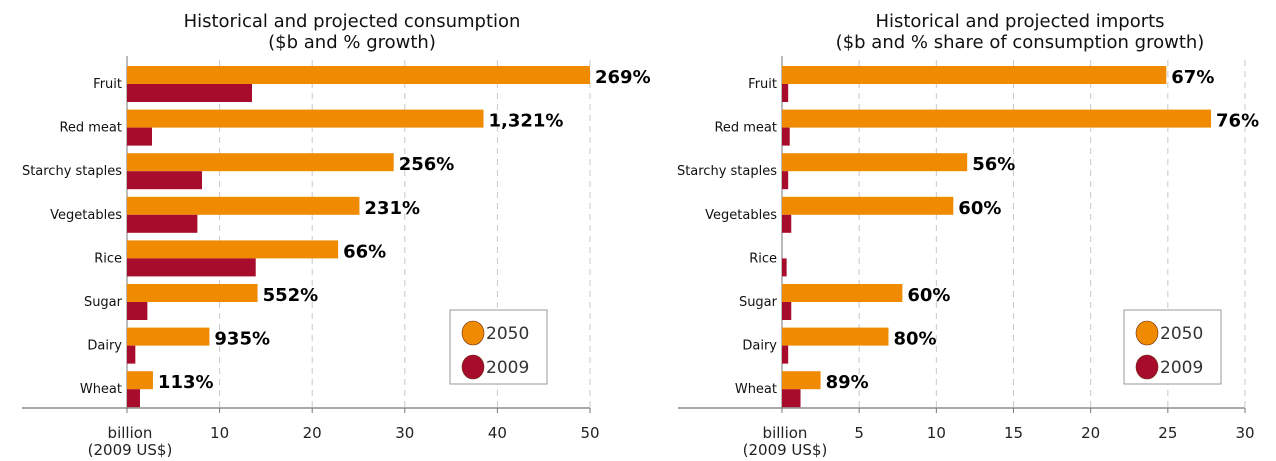  Describe the element at coordinates (1192, 77) in the screenshot. I see `data-label: 67%` at that location.